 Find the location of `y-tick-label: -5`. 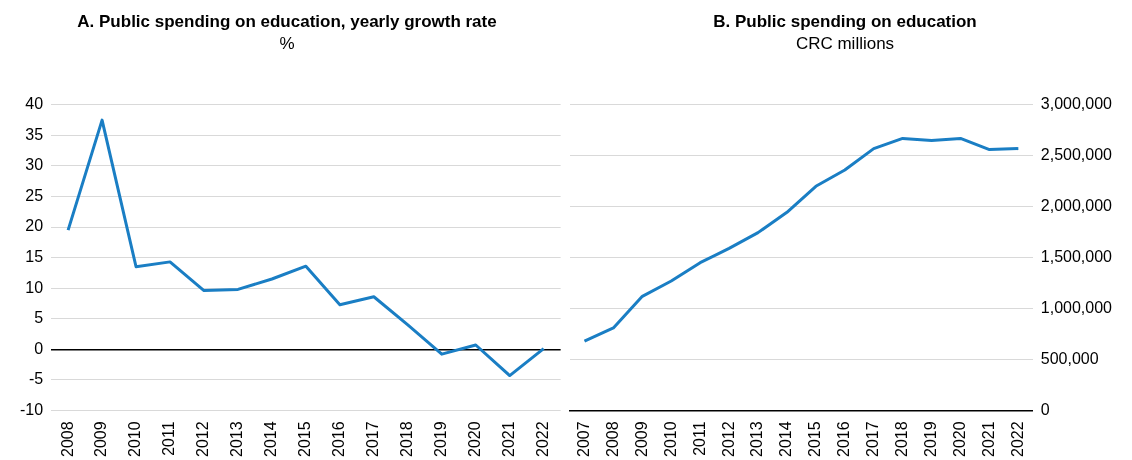

y-tick-label: -5 is located at coordinates (36, 379).